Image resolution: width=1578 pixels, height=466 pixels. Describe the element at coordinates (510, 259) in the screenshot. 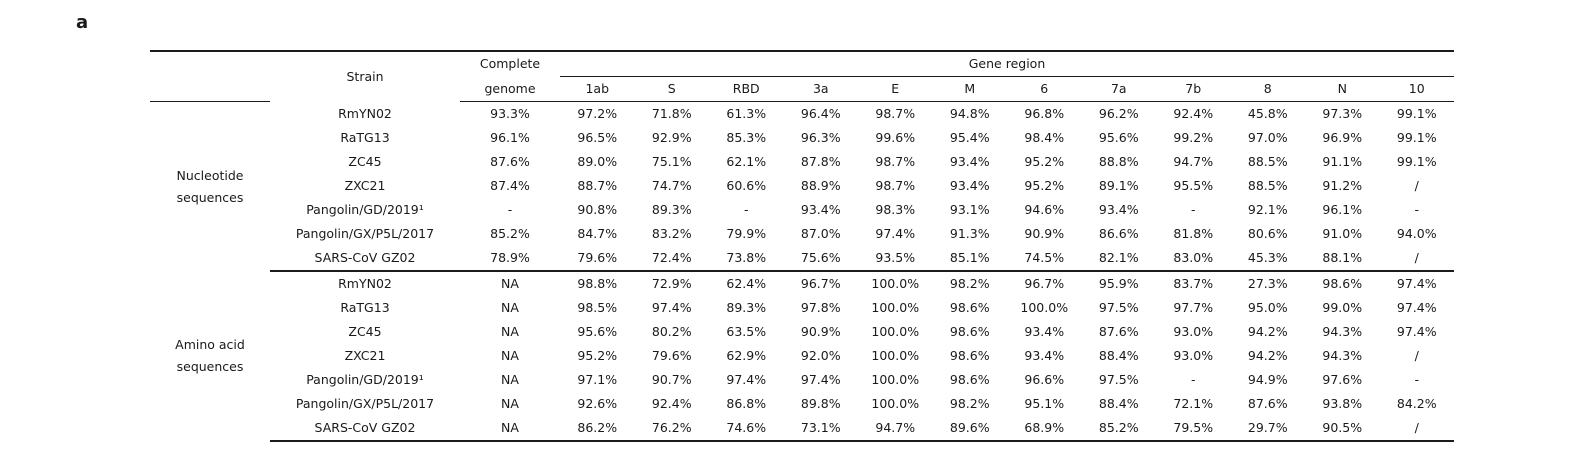

I see `complete-genome-cell: 78.9%` at that location.